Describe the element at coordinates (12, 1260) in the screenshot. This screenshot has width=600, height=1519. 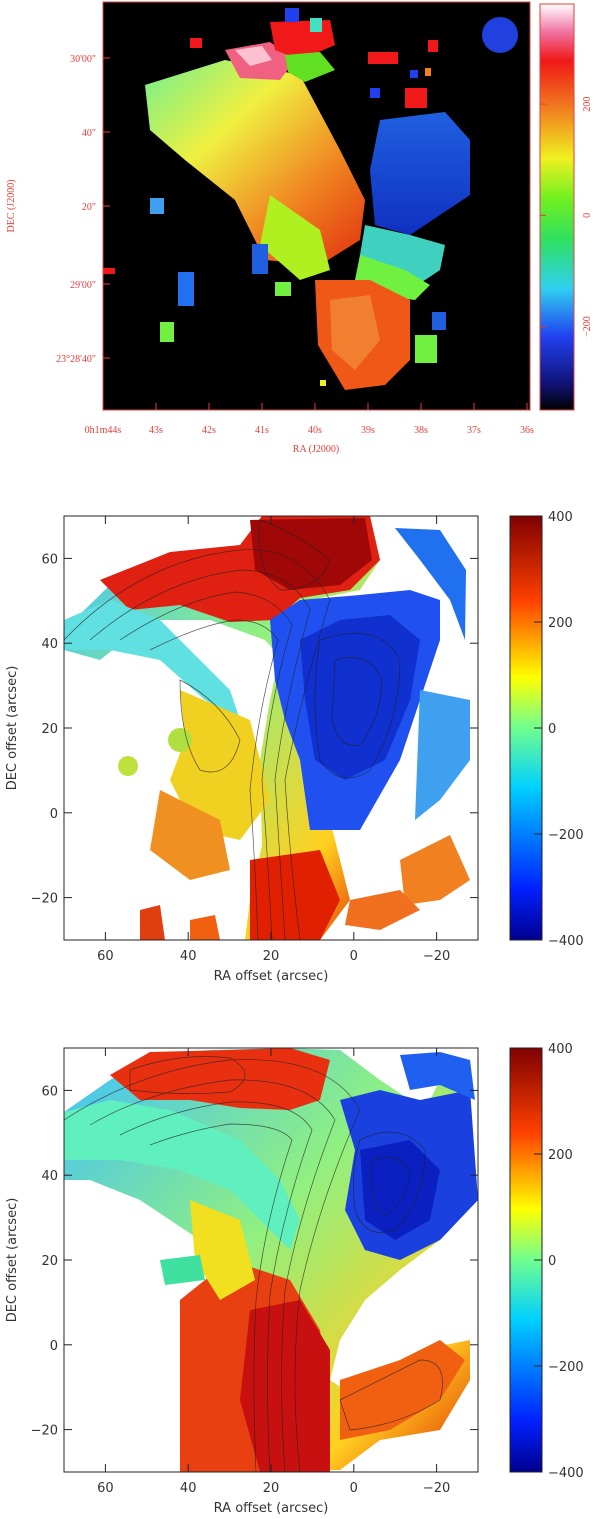
I see `panel-3-ylabel: DEC offset (arcsec)` at that location.